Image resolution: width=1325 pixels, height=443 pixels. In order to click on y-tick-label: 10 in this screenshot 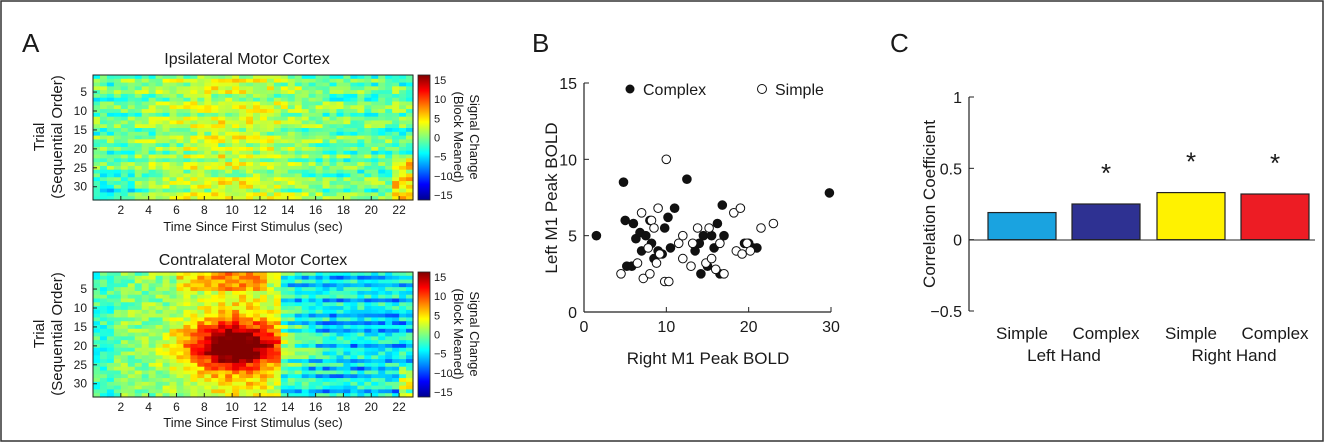, I will do `click(81, 308)`.